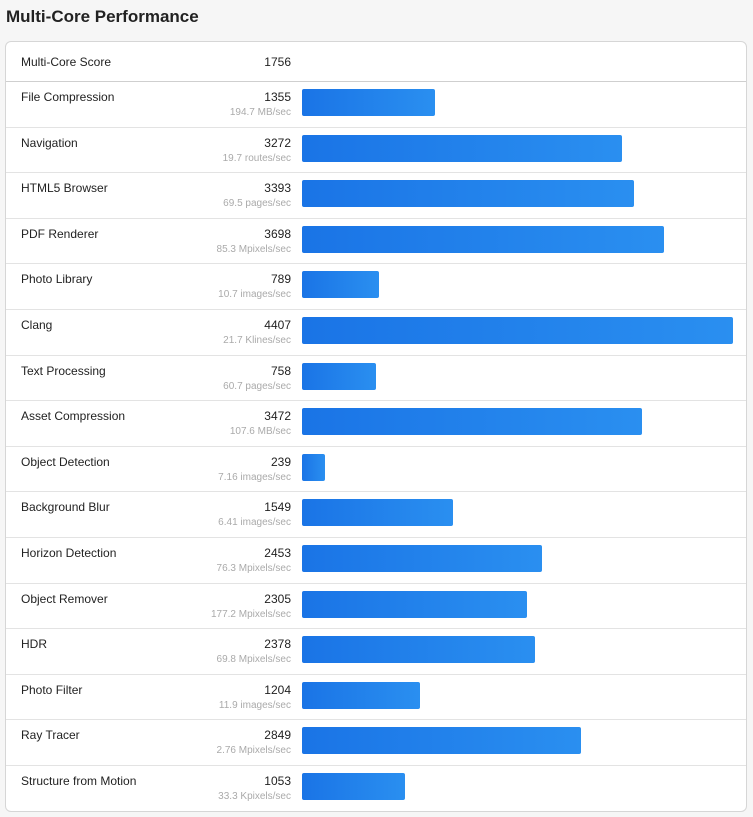  I want to click on benchmark-name: Clang, so click(37, 324).